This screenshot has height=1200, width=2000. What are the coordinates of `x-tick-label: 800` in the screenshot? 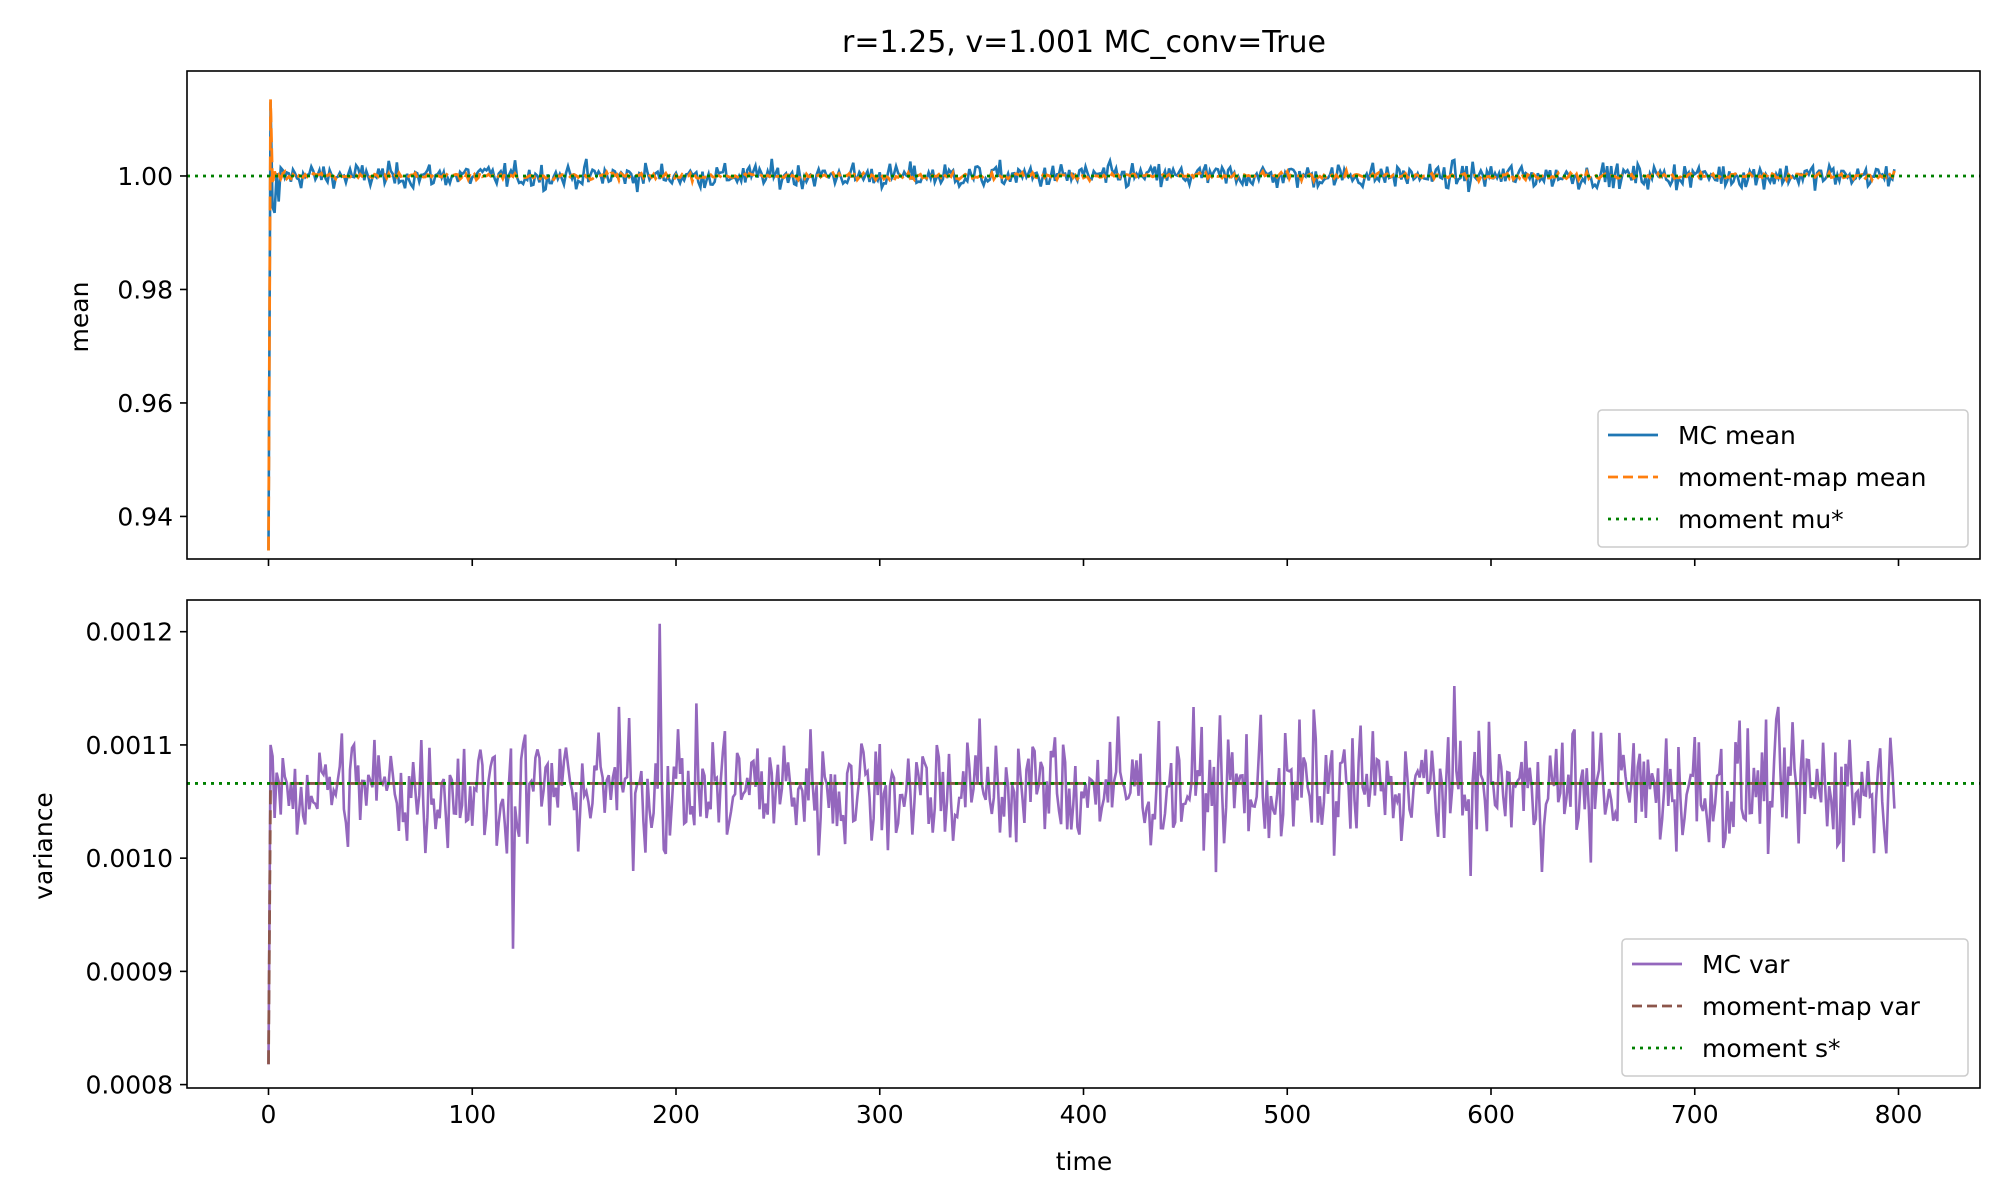 It's located at (1899, 1114).